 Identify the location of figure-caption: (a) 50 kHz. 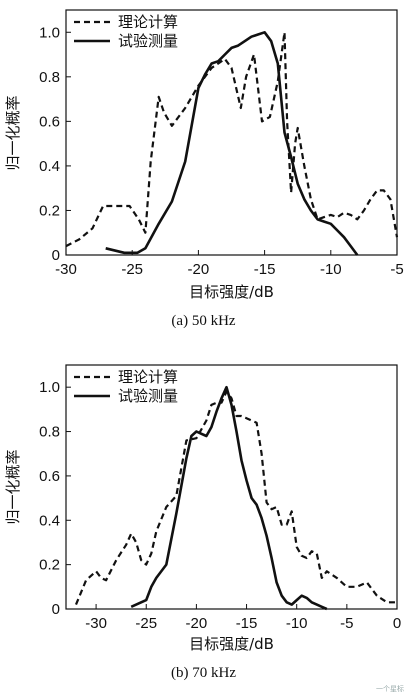
(203, 321).